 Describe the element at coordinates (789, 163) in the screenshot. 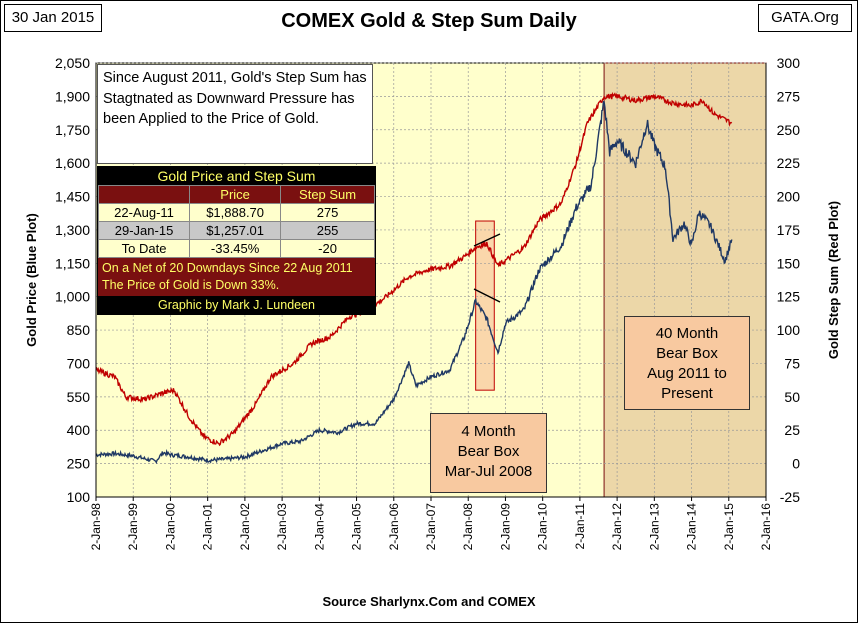

I see `y2-tick-label: 225` at that location.